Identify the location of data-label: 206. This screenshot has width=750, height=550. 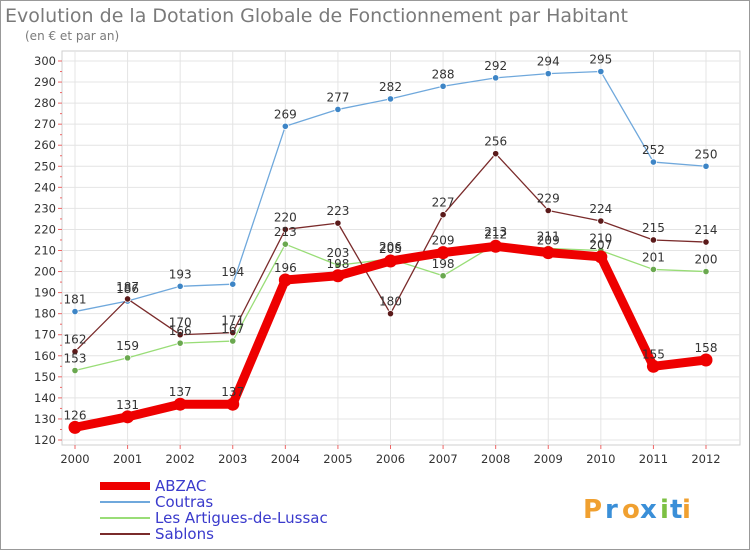
(390, 247).